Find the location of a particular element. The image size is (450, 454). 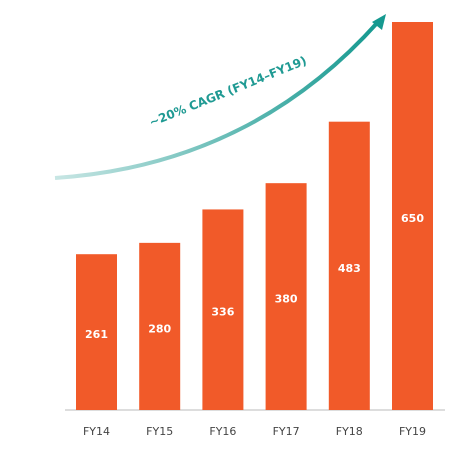

x-tick-label: FY18 is located at coordinates (349, 431).